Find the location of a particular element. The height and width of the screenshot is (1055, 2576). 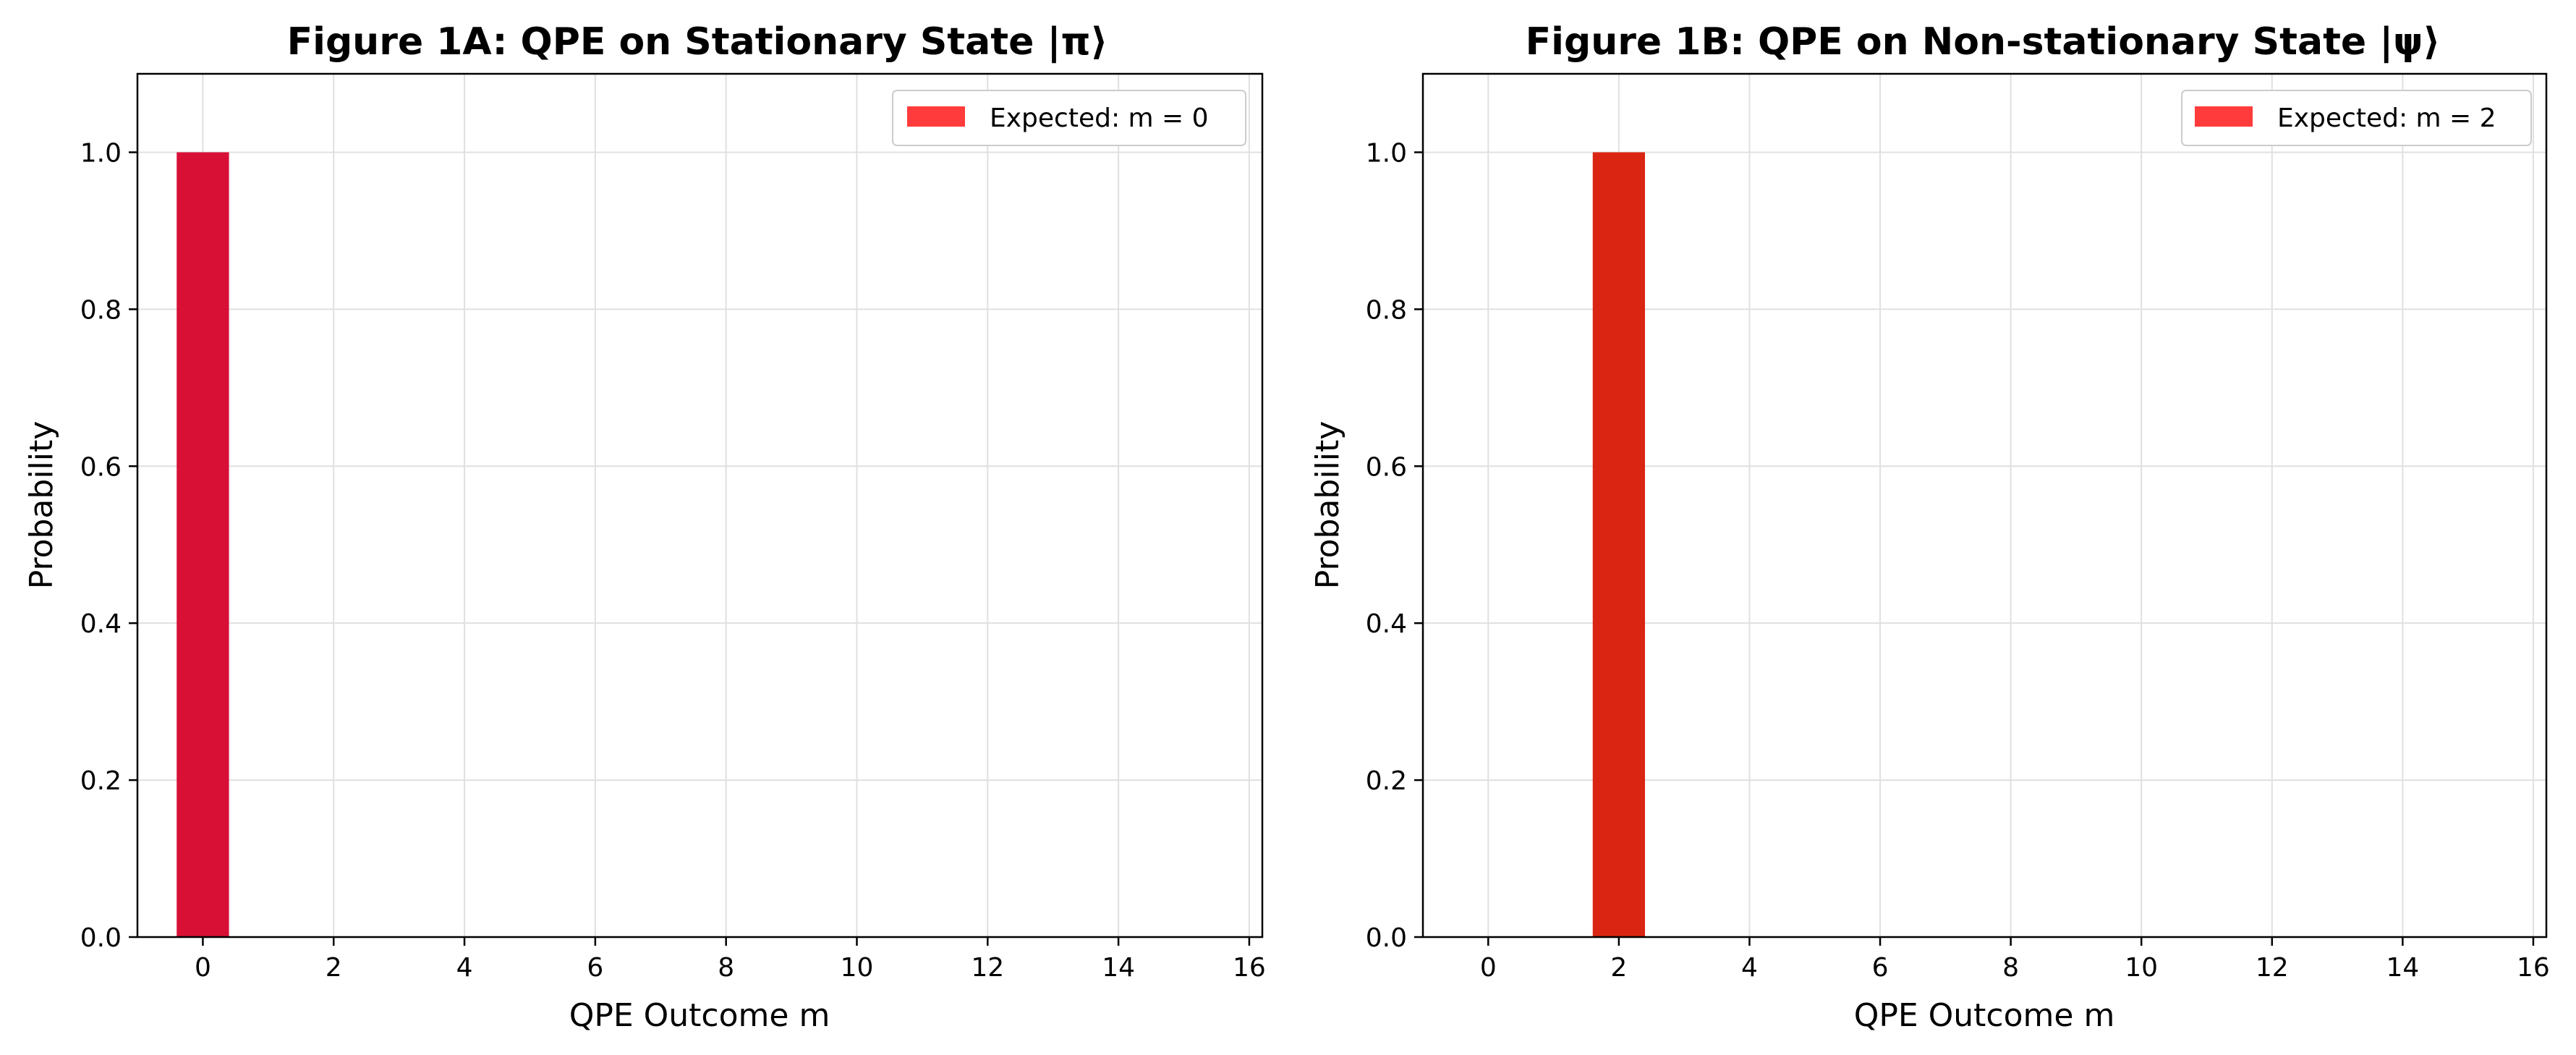

legend-label-1a: Expected: m = 0 is located at coordinates (1099, 118).